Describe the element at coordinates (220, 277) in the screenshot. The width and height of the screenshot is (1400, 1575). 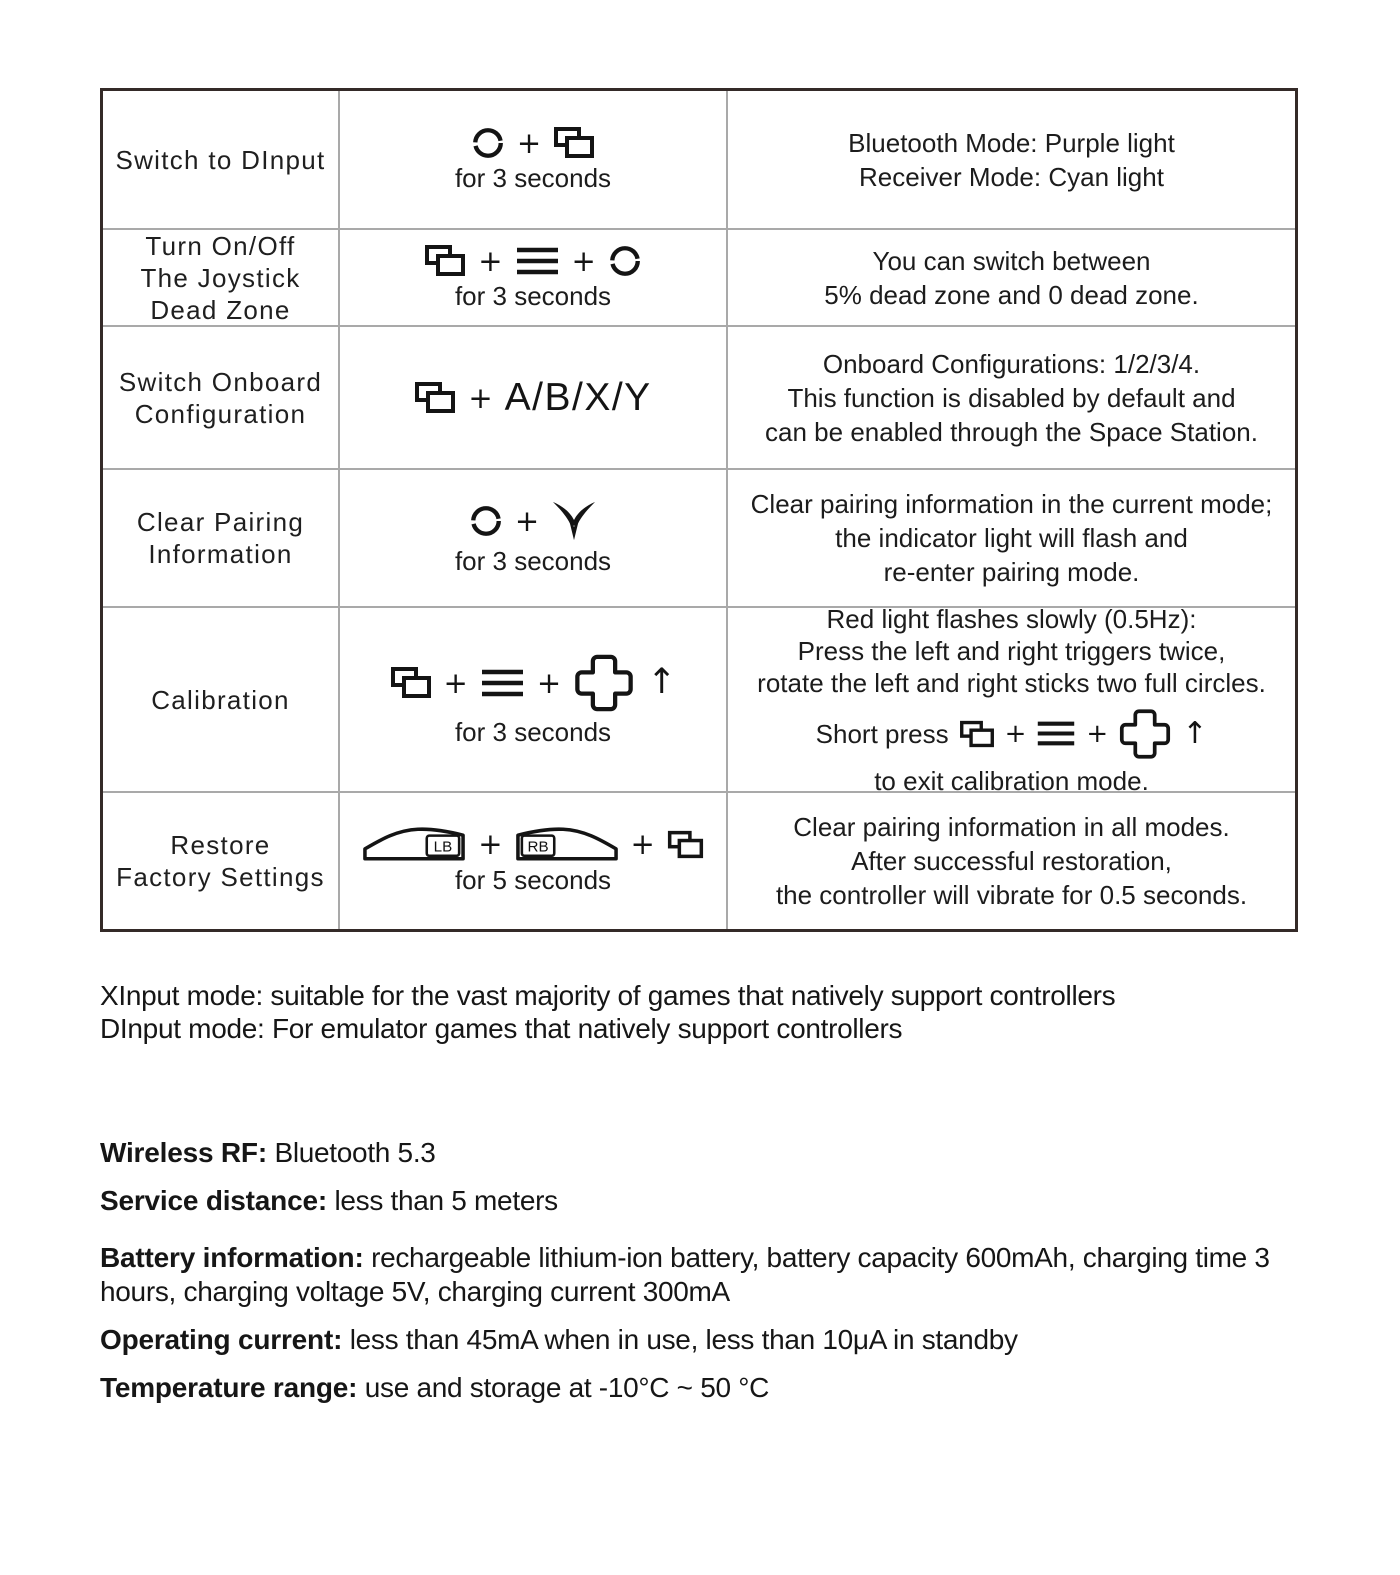
I see `function-label: The Joystick` at that location.